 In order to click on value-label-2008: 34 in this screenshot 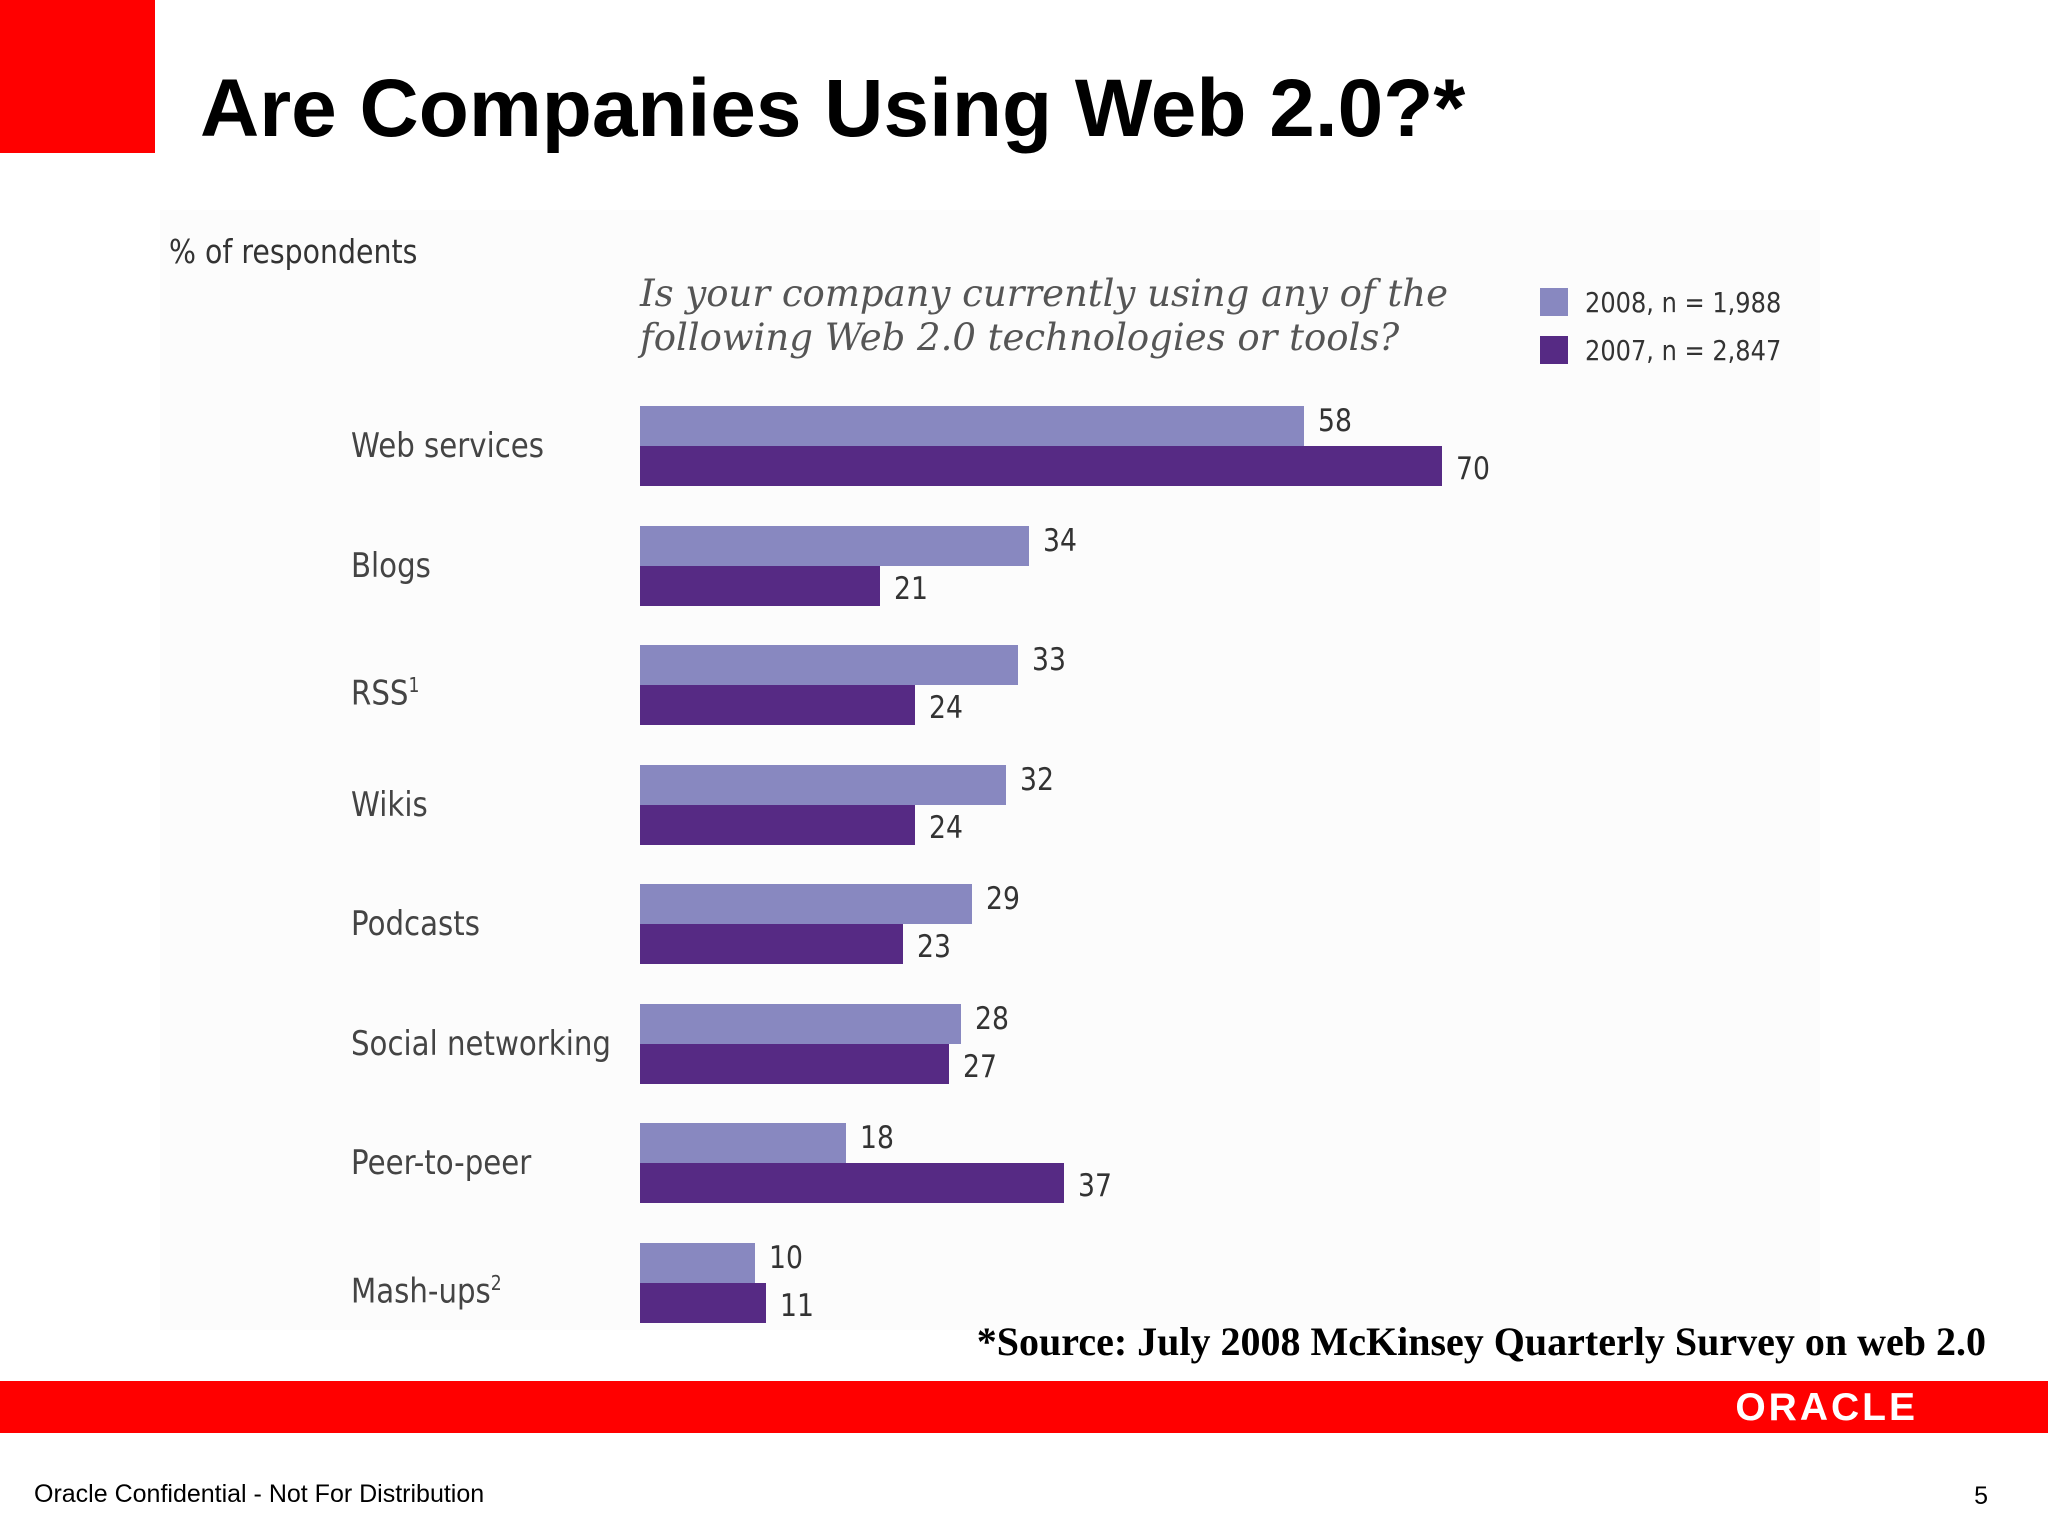, I will do `click(1060, 540)`.